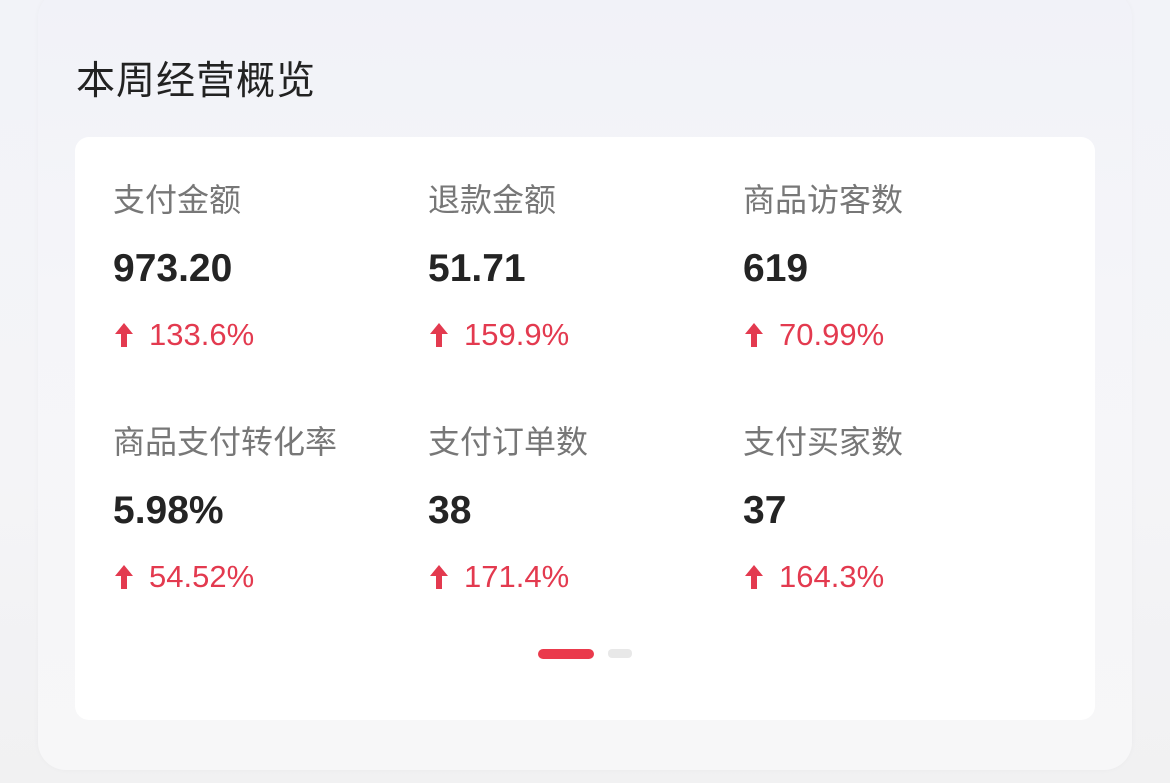  Describe the element at coordinates (202, 576) in the screenshot. I see `metric-change-value: 54.52%` at that location.